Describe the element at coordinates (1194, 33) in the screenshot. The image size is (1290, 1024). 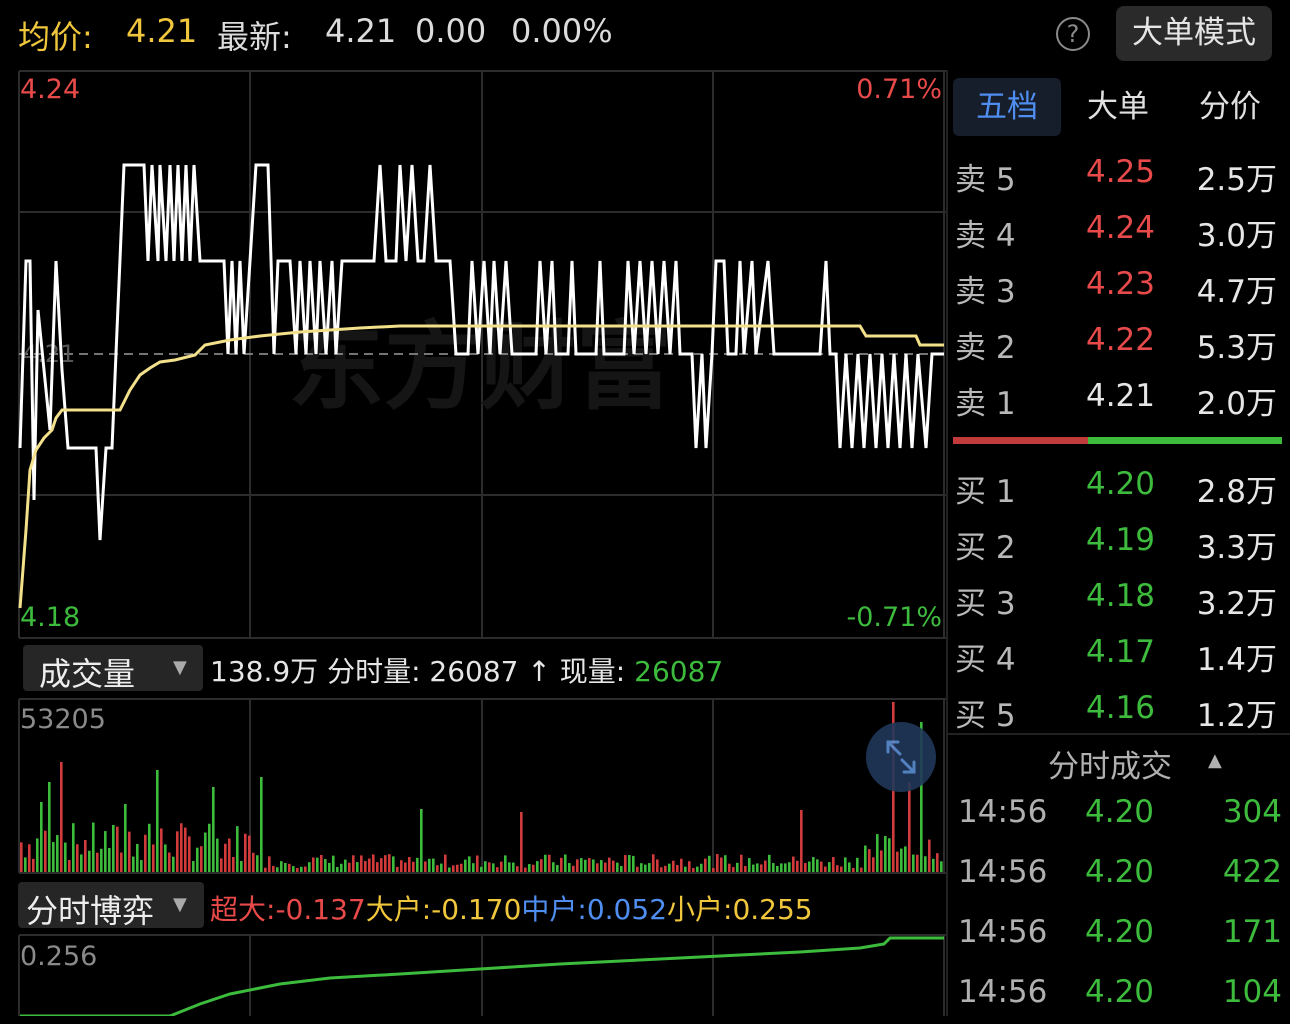
I see `big-order-mode-button: 大单模式` at that location.